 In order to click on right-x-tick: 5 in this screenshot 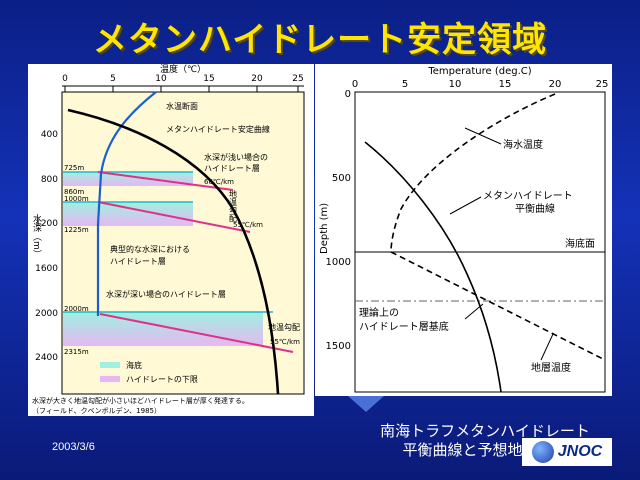, I will do `click(405, 84)`.